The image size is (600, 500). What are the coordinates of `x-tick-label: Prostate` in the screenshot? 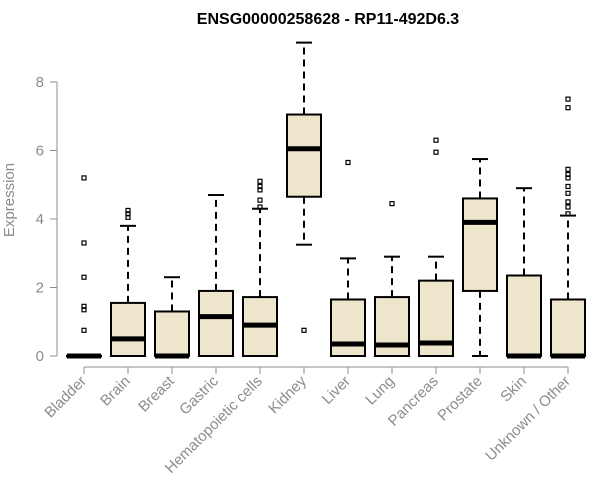 It's located at (460, 399).